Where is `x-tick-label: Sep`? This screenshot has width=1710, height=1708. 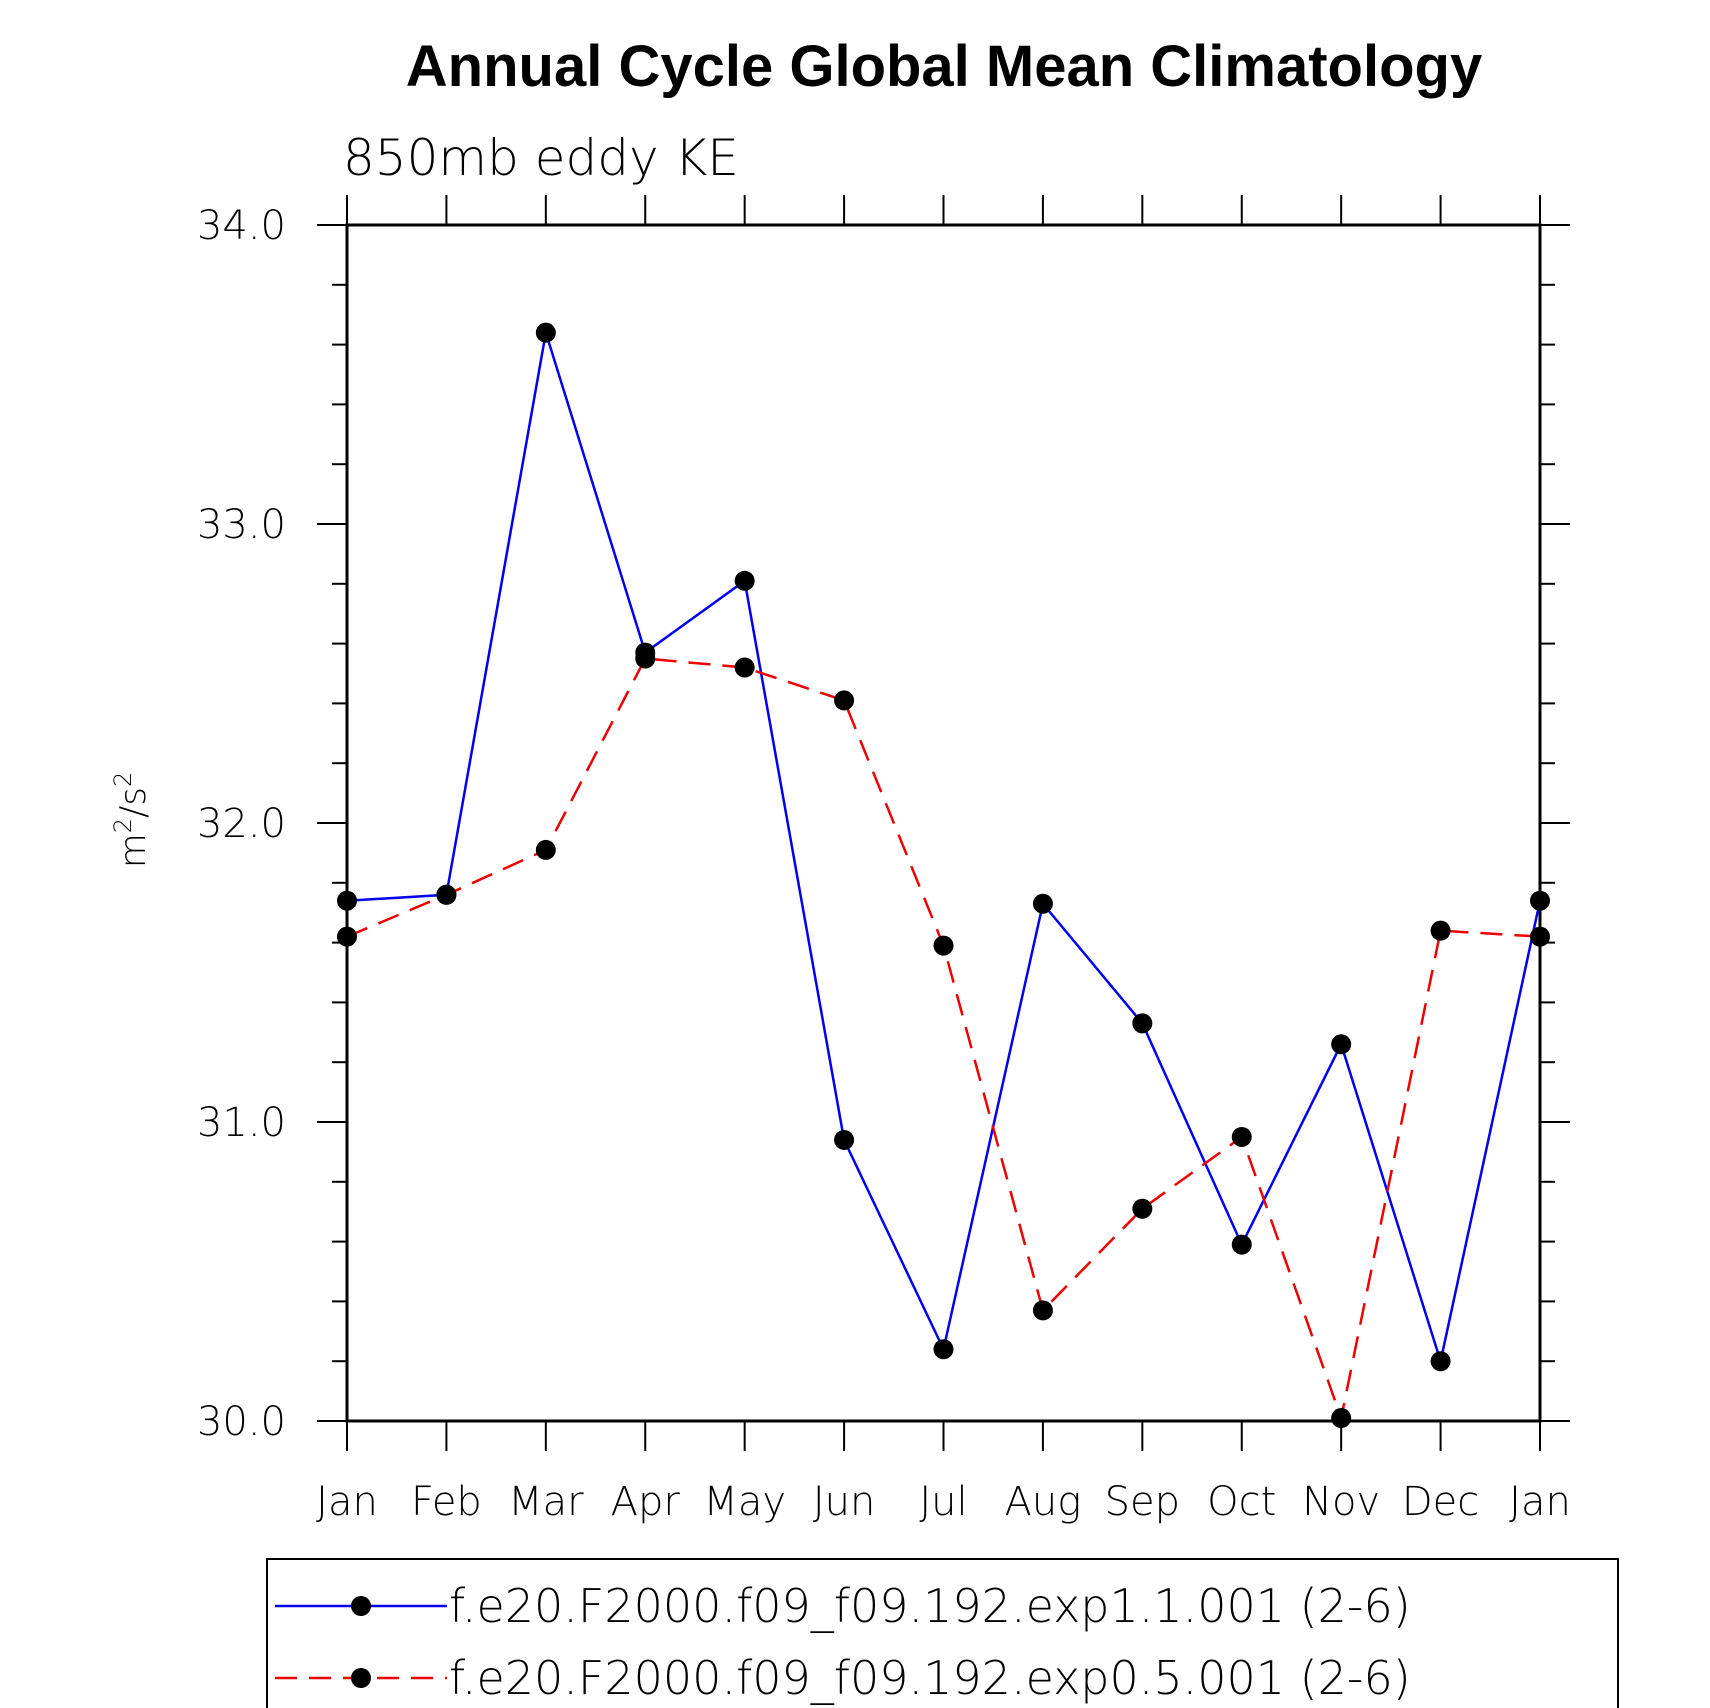
x-tick-label: Sep is located at coordinates (1142, 1502).